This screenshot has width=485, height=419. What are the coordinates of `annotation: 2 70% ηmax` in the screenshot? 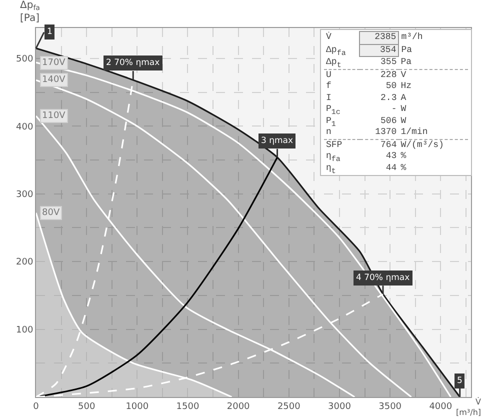 It's located at (133, 63).